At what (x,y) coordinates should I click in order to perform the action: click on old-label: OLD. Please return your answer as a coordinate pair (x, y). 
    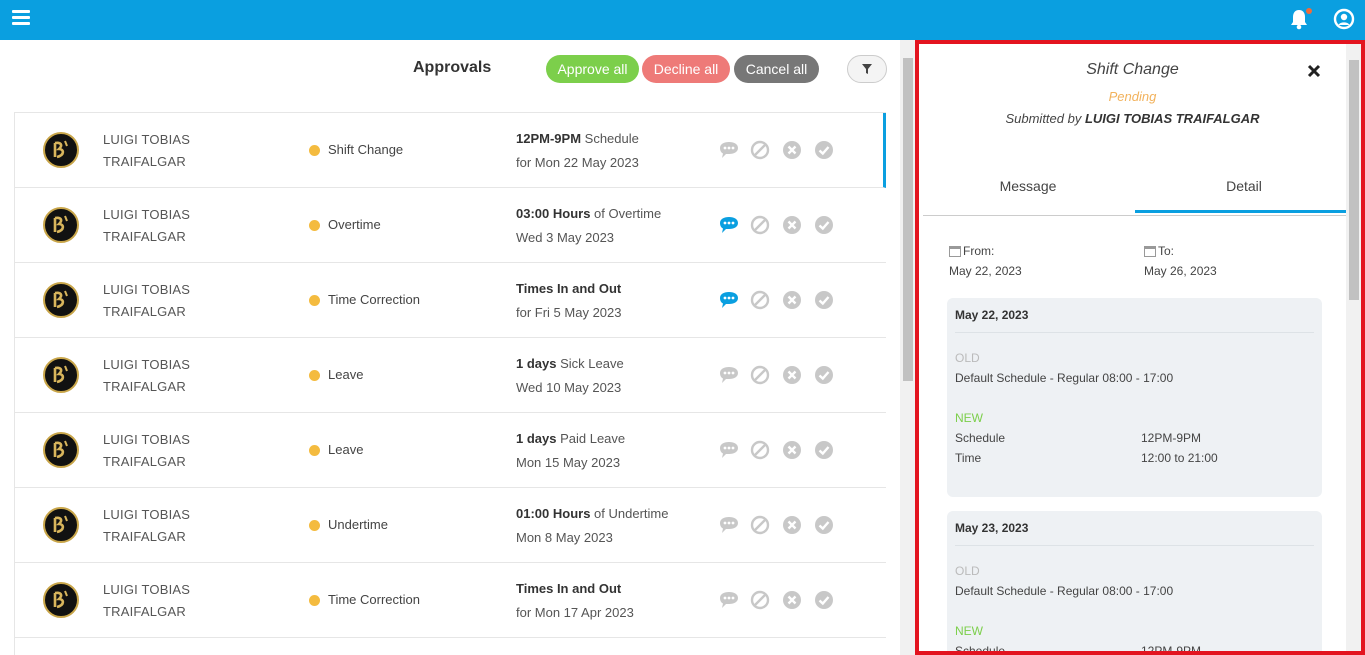
    Looking at the image, I should click on (967, 571).